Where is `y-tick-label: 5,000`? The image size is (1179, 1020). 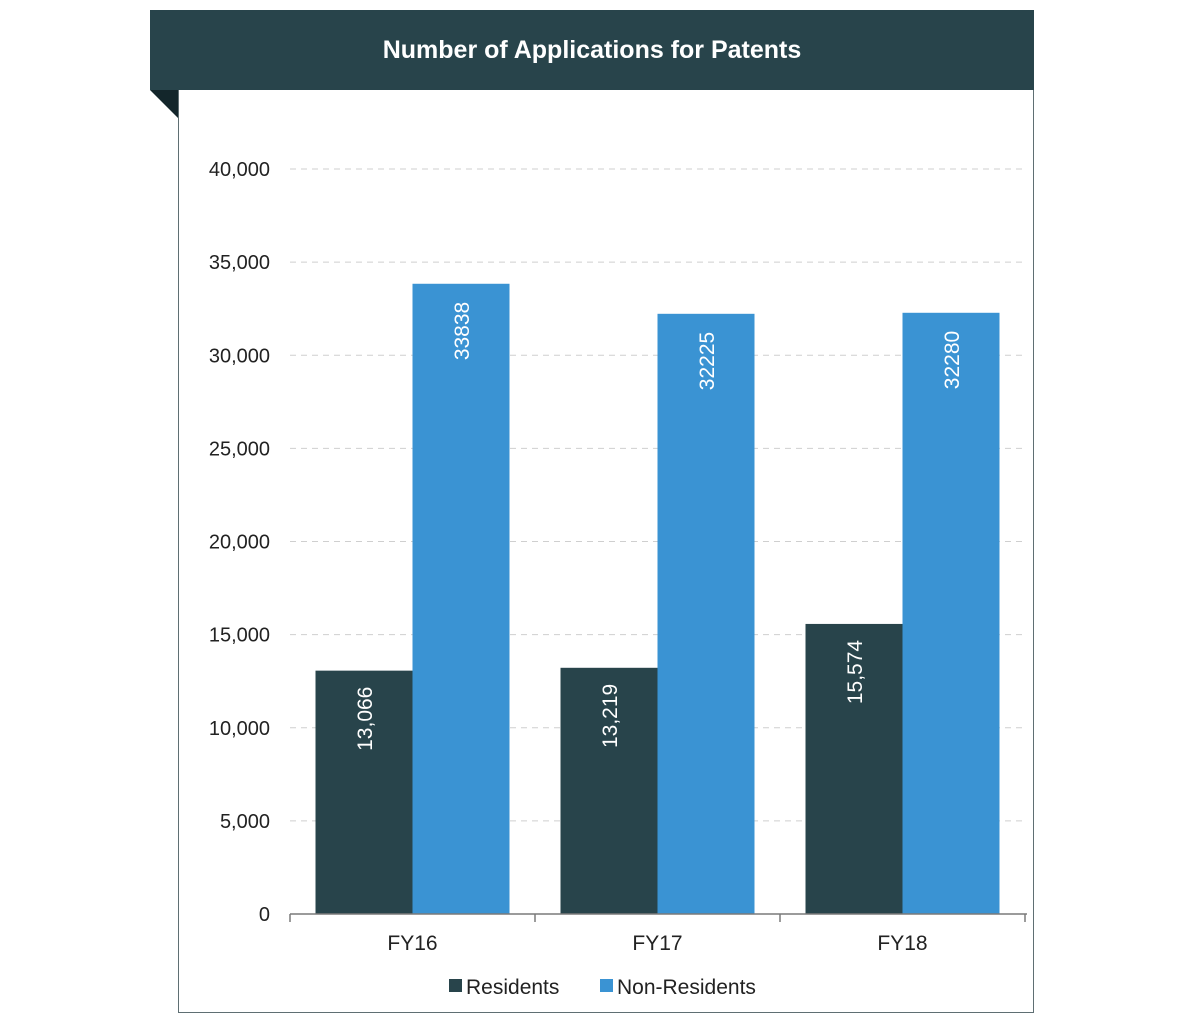
y-tick-label: 5,000 is located at coordinates (245, 822).